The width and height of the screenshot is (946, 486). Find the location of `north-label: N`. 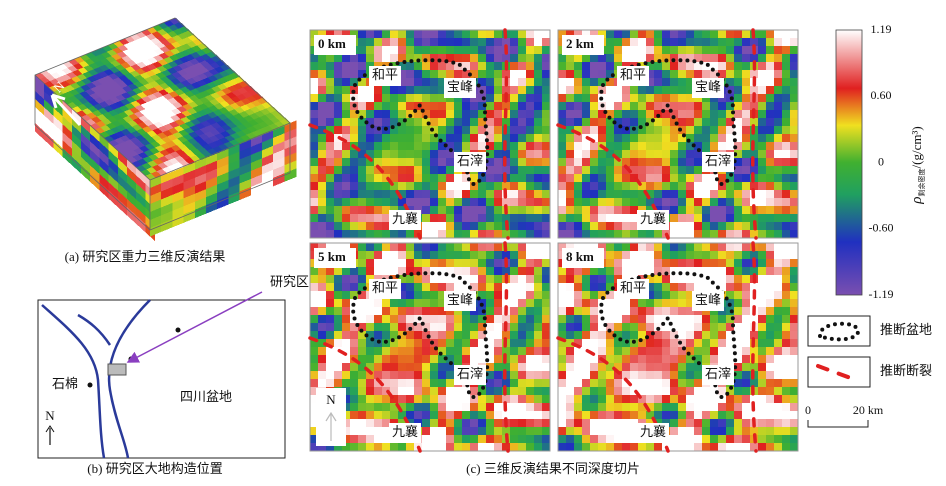

north-label: N is located at coordinates (331, 399).